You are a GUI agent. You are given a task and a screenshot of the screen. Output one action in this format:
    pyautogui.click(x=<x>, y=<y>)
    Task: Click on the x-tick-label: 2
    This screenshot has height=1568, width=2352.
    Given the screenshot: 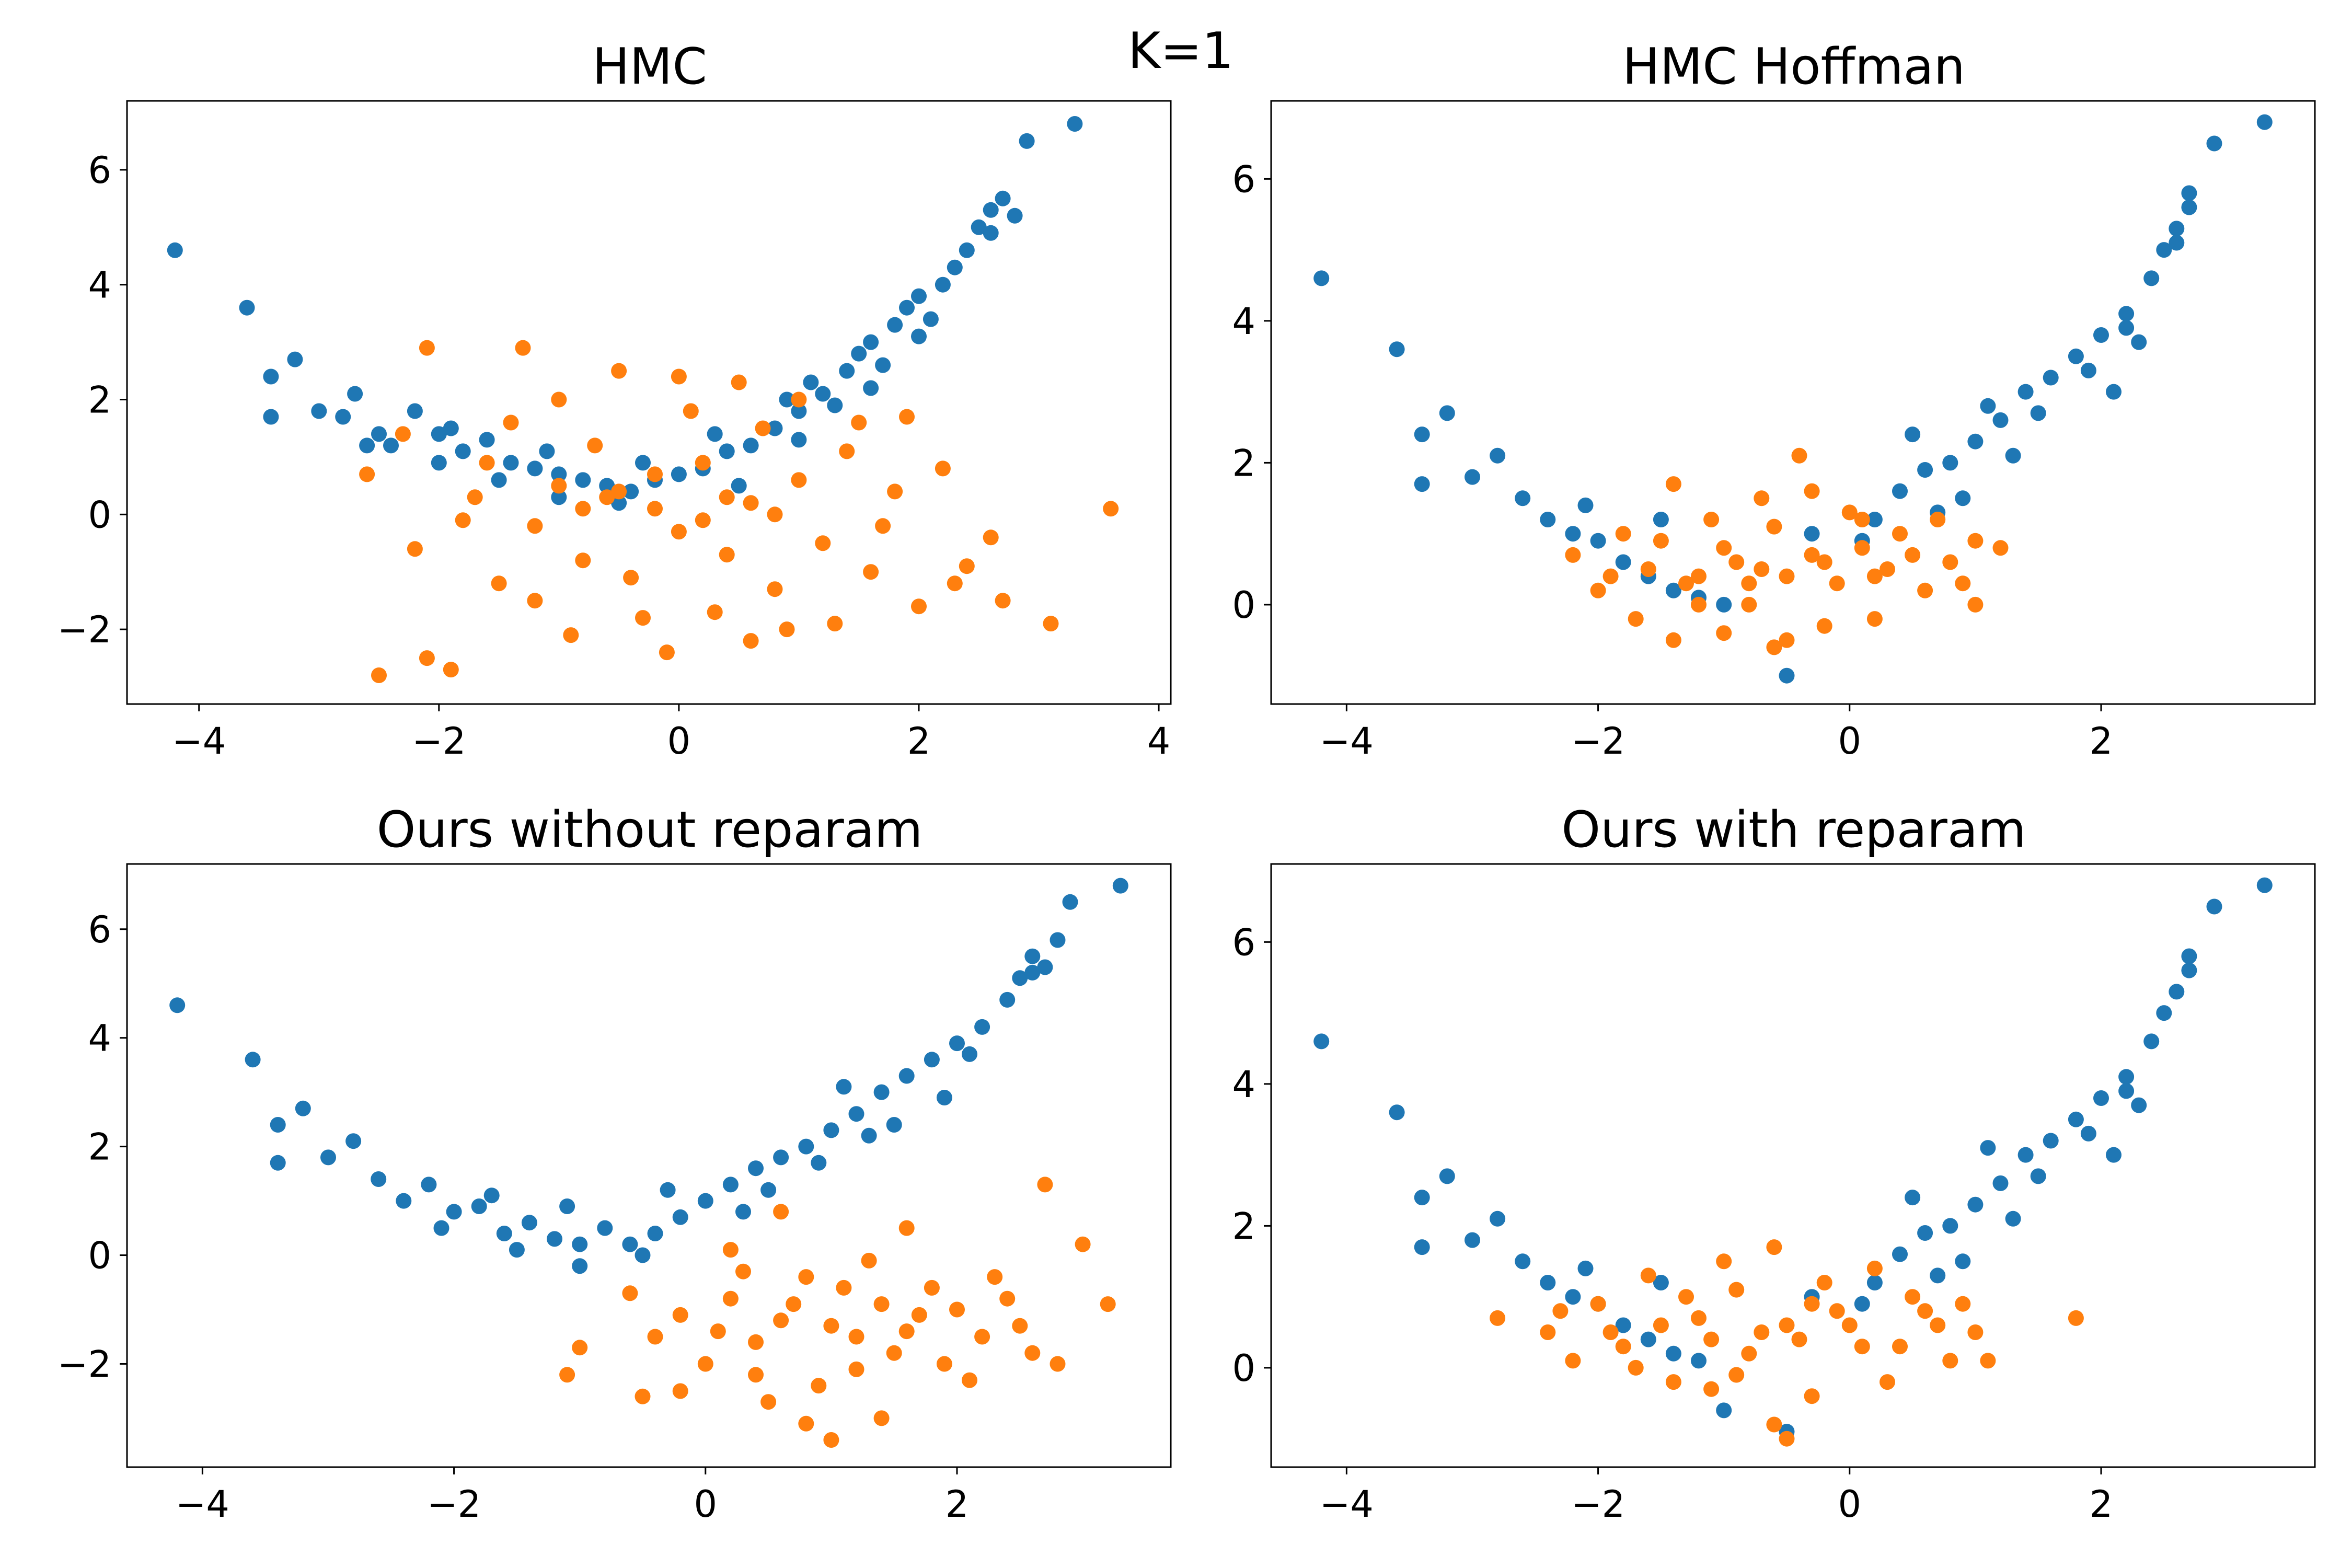 What is the action you would take?
    pyautogui.click(x=957, y=1504)
    